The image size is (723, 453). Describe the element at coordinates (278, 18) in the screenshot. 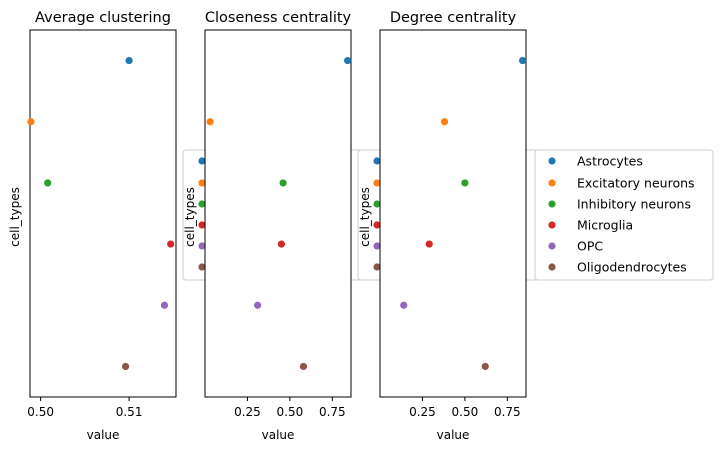

I see `panel-title: Closeness centrality` at that location.